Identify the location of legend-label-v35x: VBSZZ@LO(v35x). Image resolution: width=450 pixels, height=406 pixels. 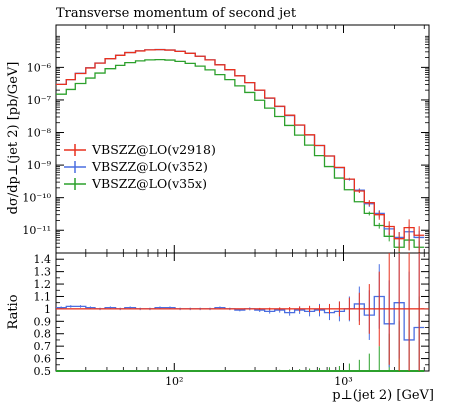
(149, 183).